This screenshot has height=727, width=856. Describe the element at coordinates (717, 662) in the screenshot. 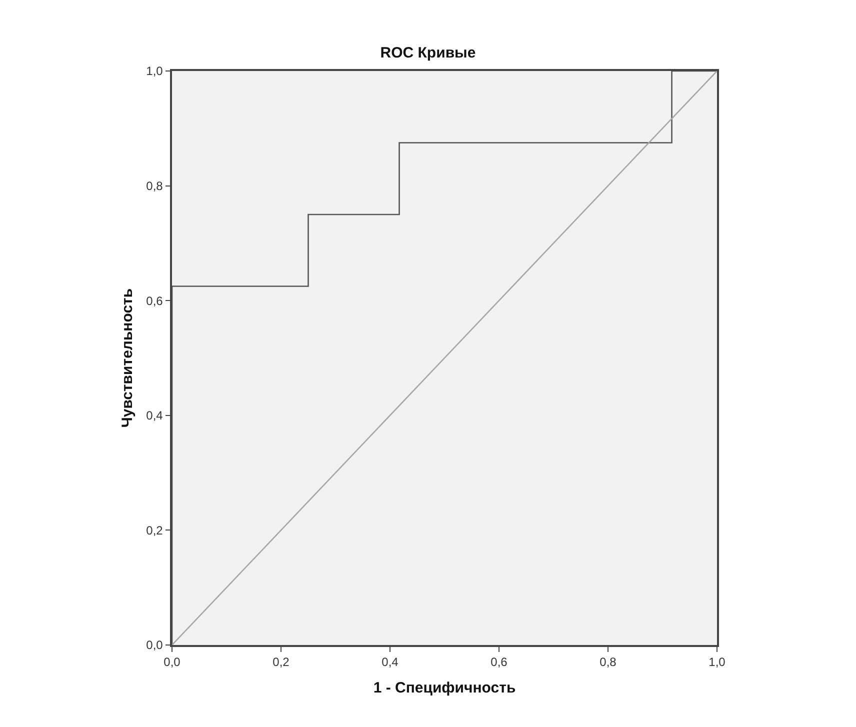

I see `x-tick-label: 1,0` at that location.